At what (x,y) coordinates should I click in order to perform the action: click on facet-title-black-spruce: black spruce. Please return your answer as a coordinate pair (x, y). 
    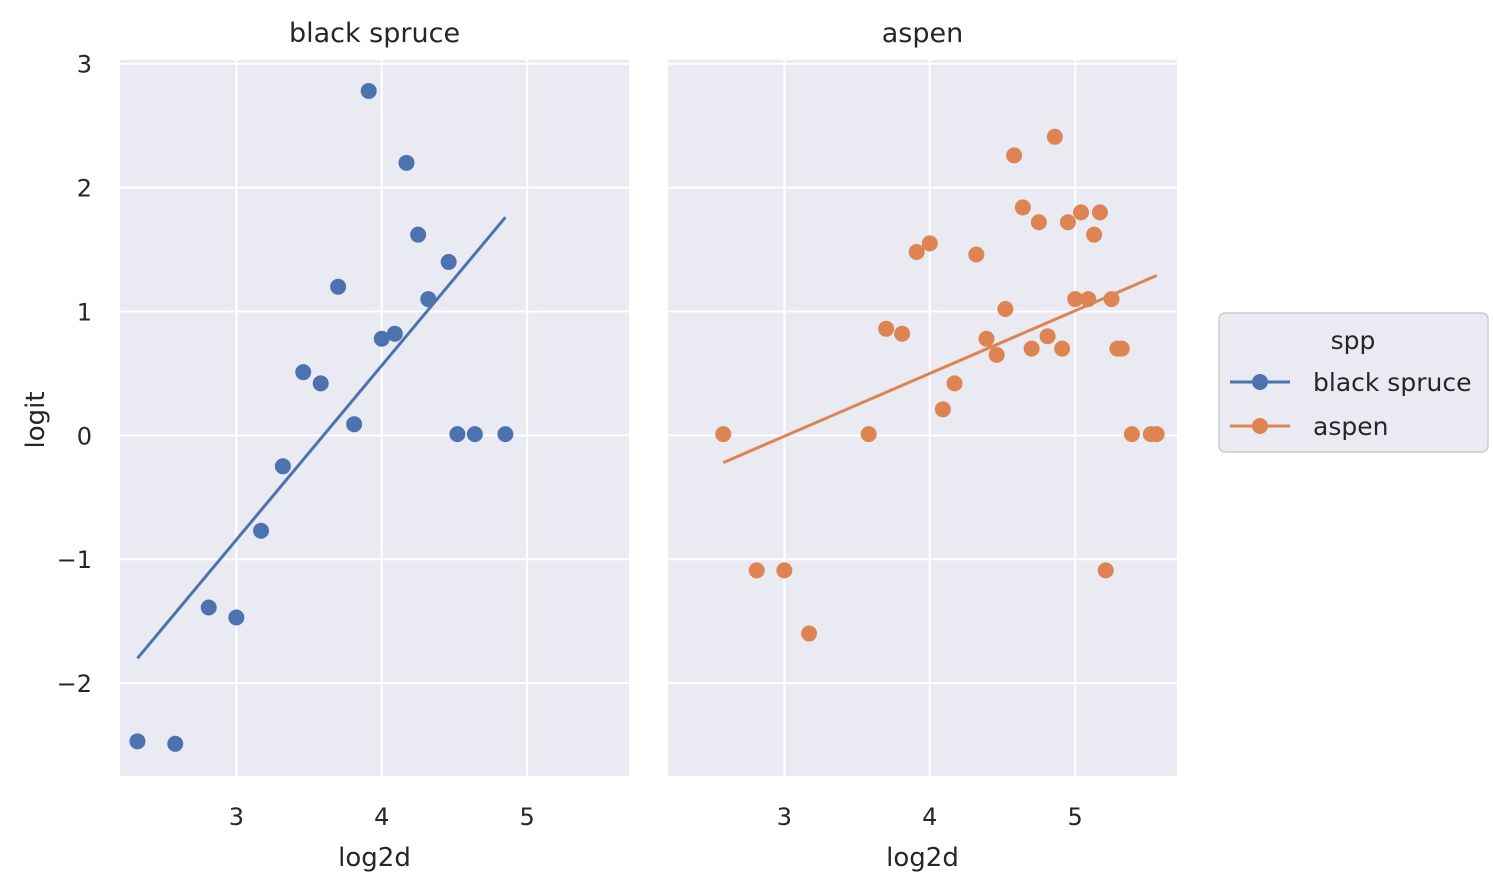
    Looking at the image, I should click on (374, 33).